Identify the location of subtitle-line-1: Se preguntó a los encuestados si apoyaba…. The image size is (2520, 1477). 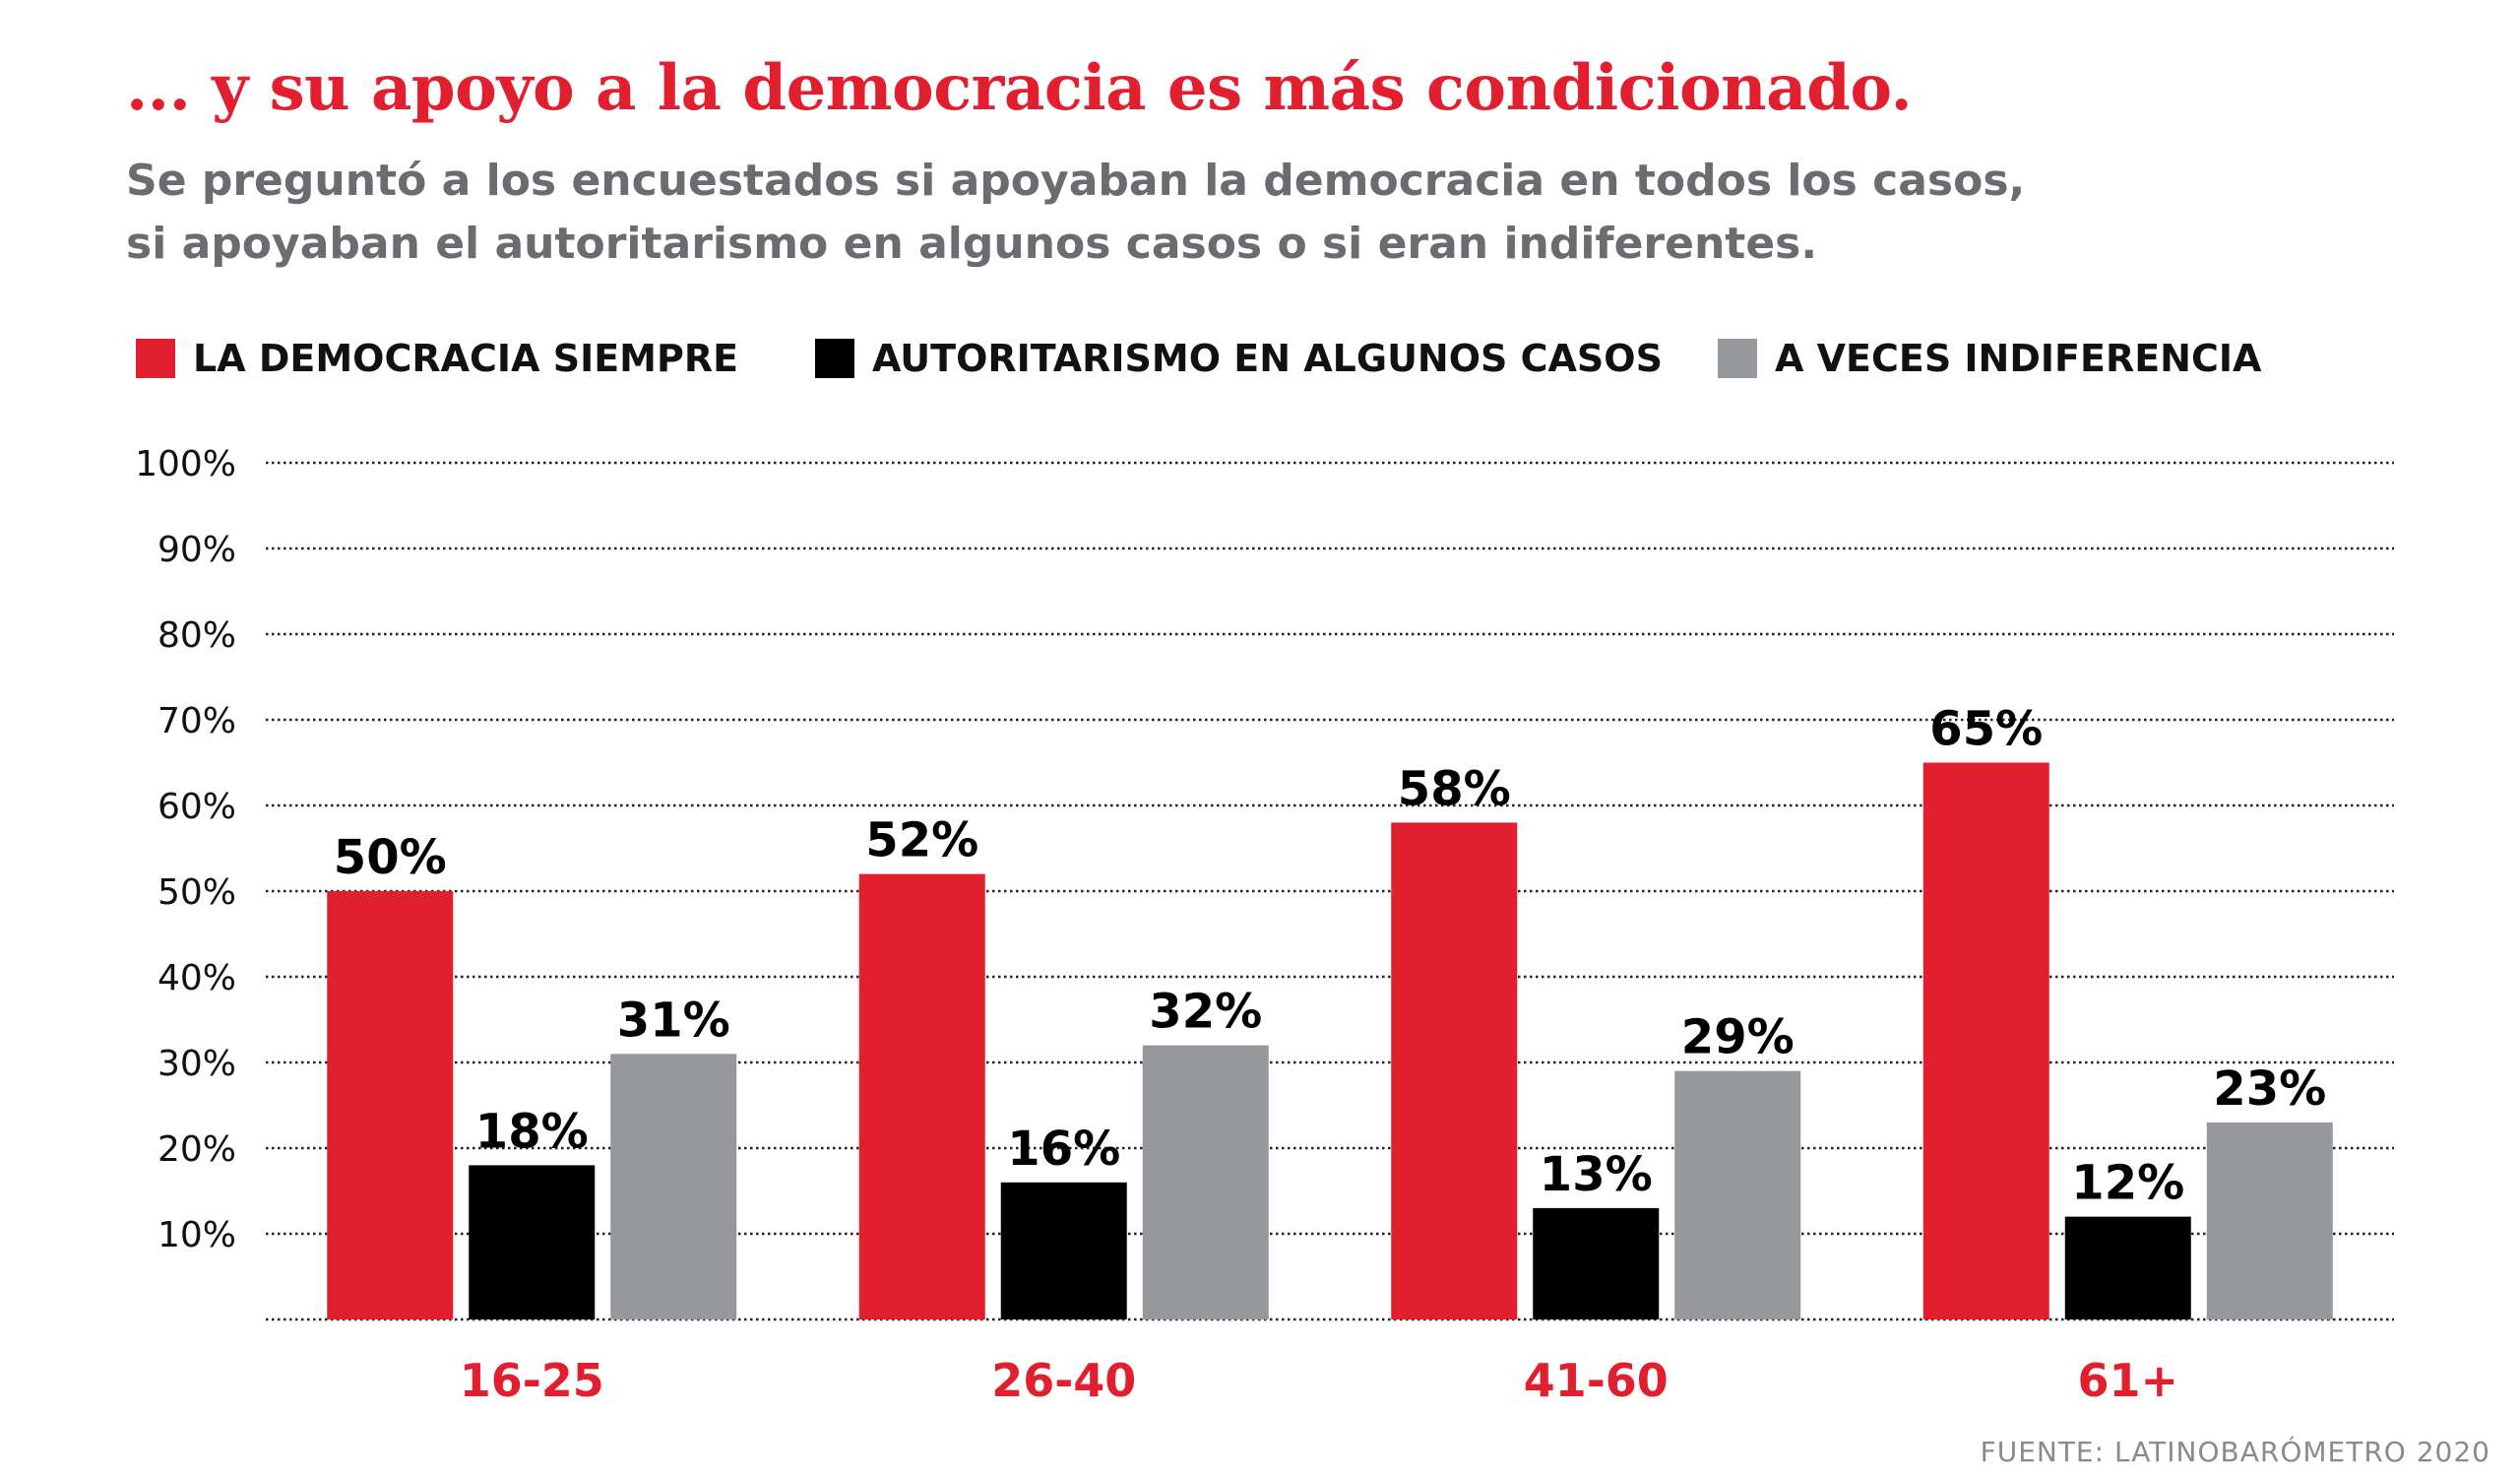
(1076, 181).